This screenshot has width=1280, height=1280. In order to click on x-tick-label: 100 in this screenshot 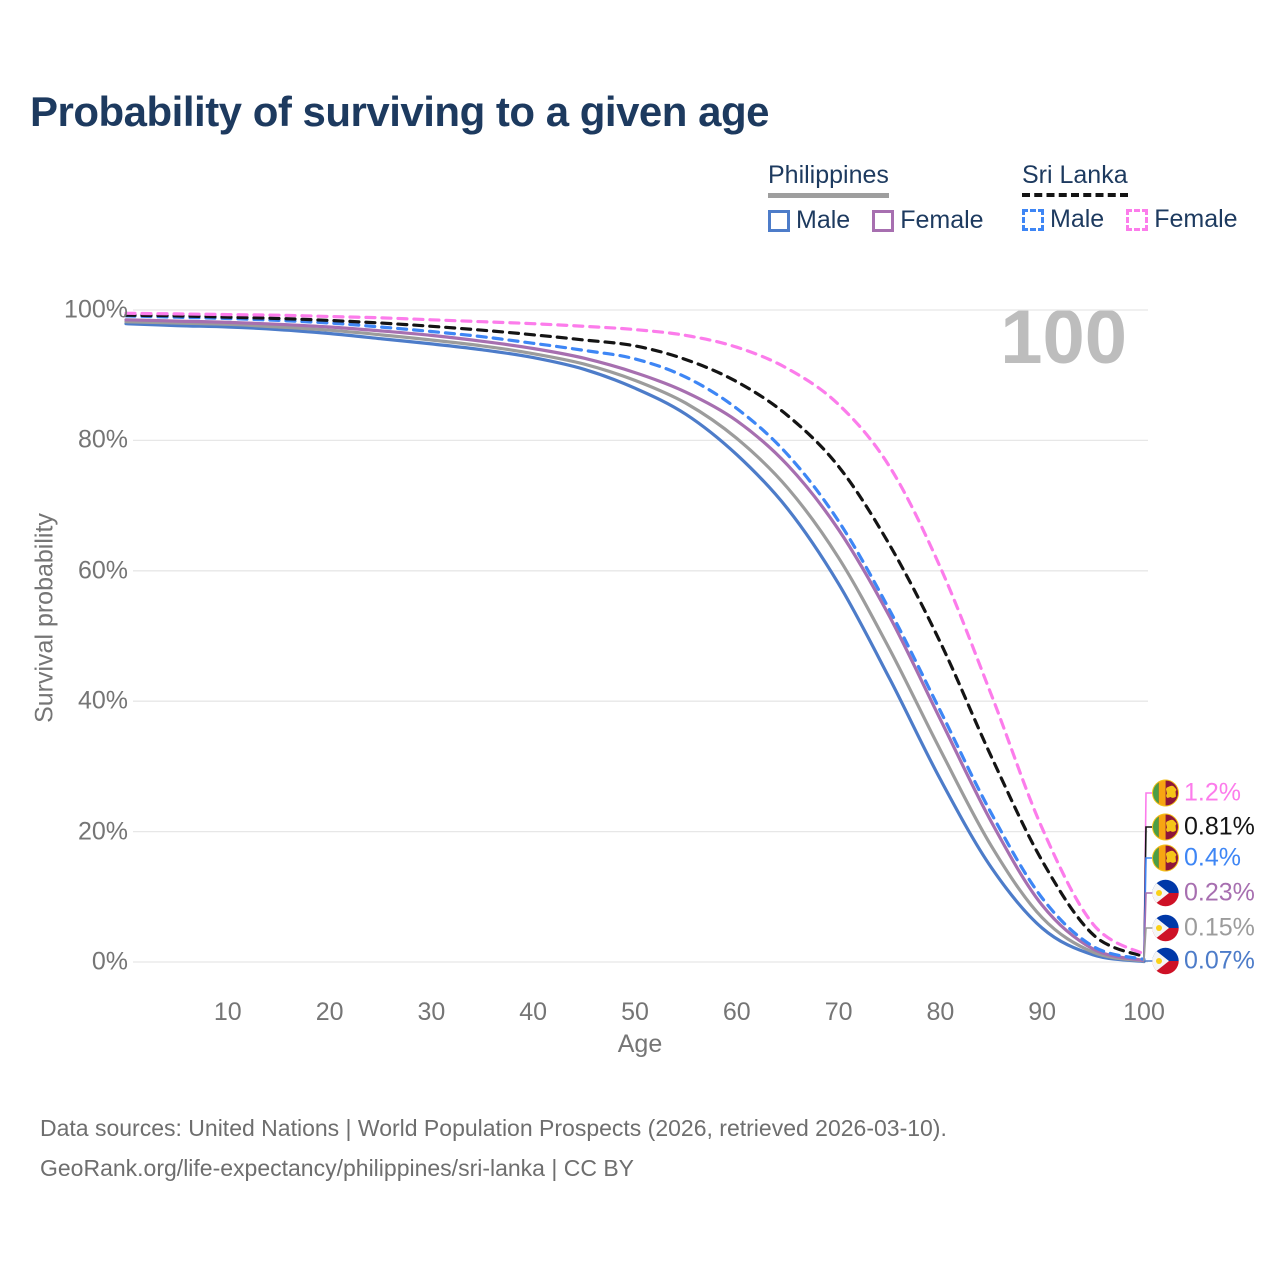, I will do `click(1144, 1012)`.